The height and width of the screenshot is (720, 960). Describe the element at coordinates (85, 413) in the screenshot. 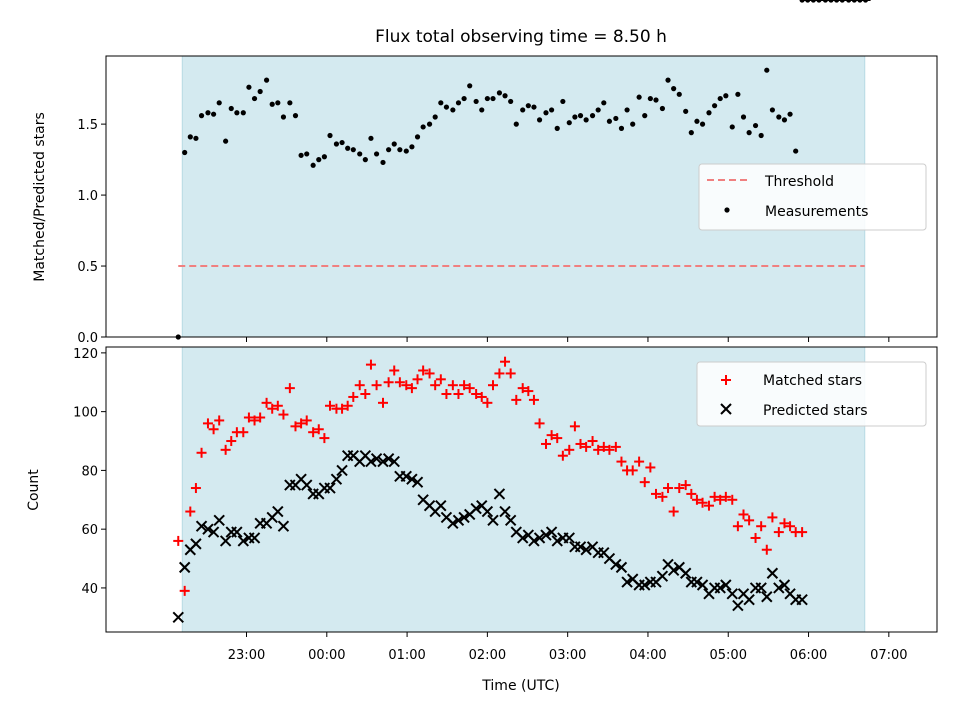

I see `y-tick-label: 100` at that location.